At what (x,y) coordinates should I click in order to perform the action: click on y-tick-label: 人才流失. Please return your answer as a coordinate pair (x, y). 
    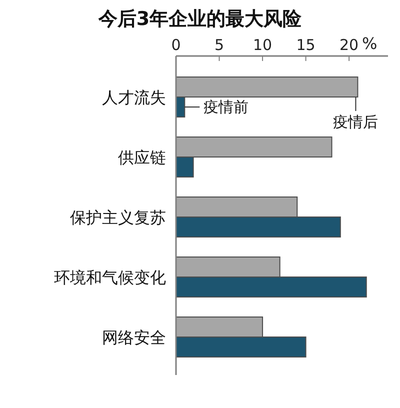
    Looking at the image, I should click on (134, 97).